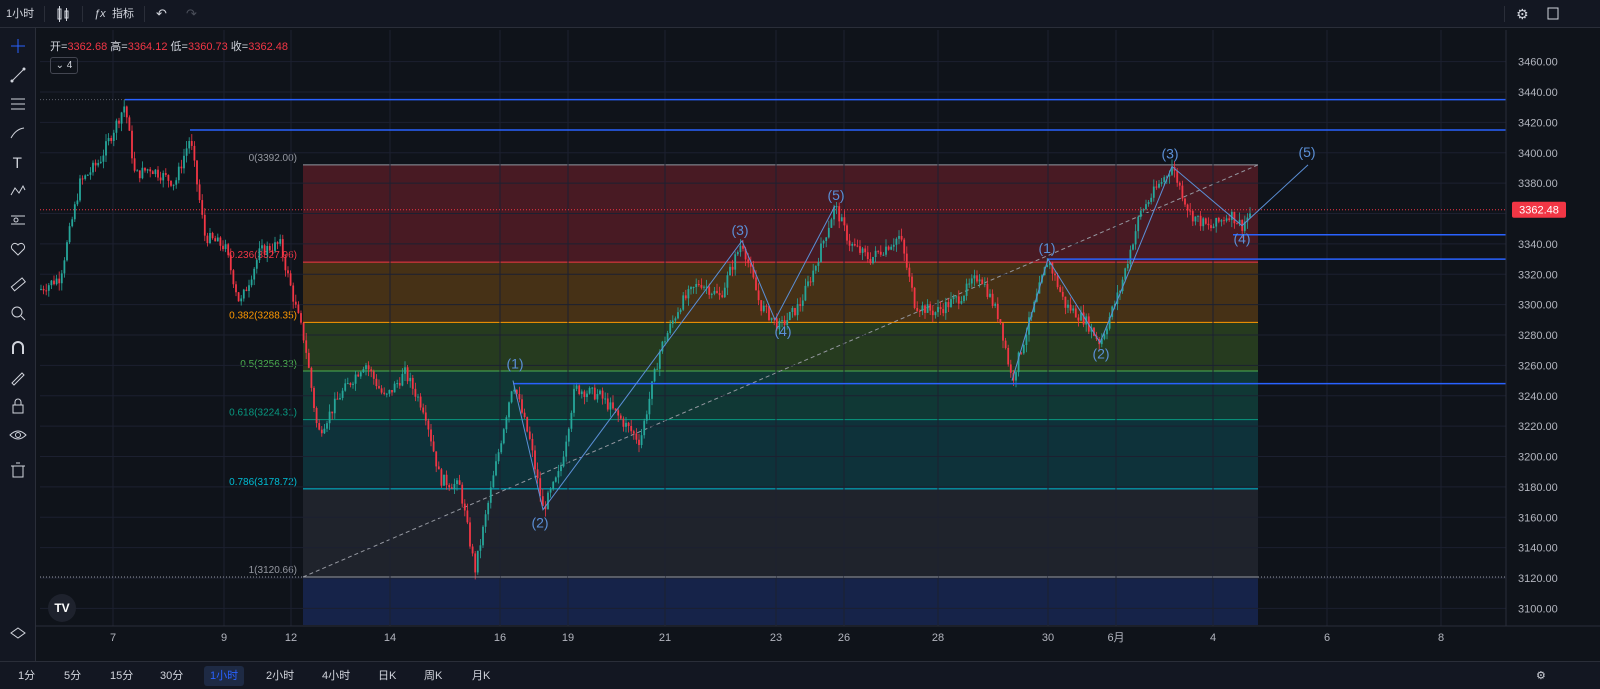  I want to click on tradingview-logo: TV, so click(62, 608).